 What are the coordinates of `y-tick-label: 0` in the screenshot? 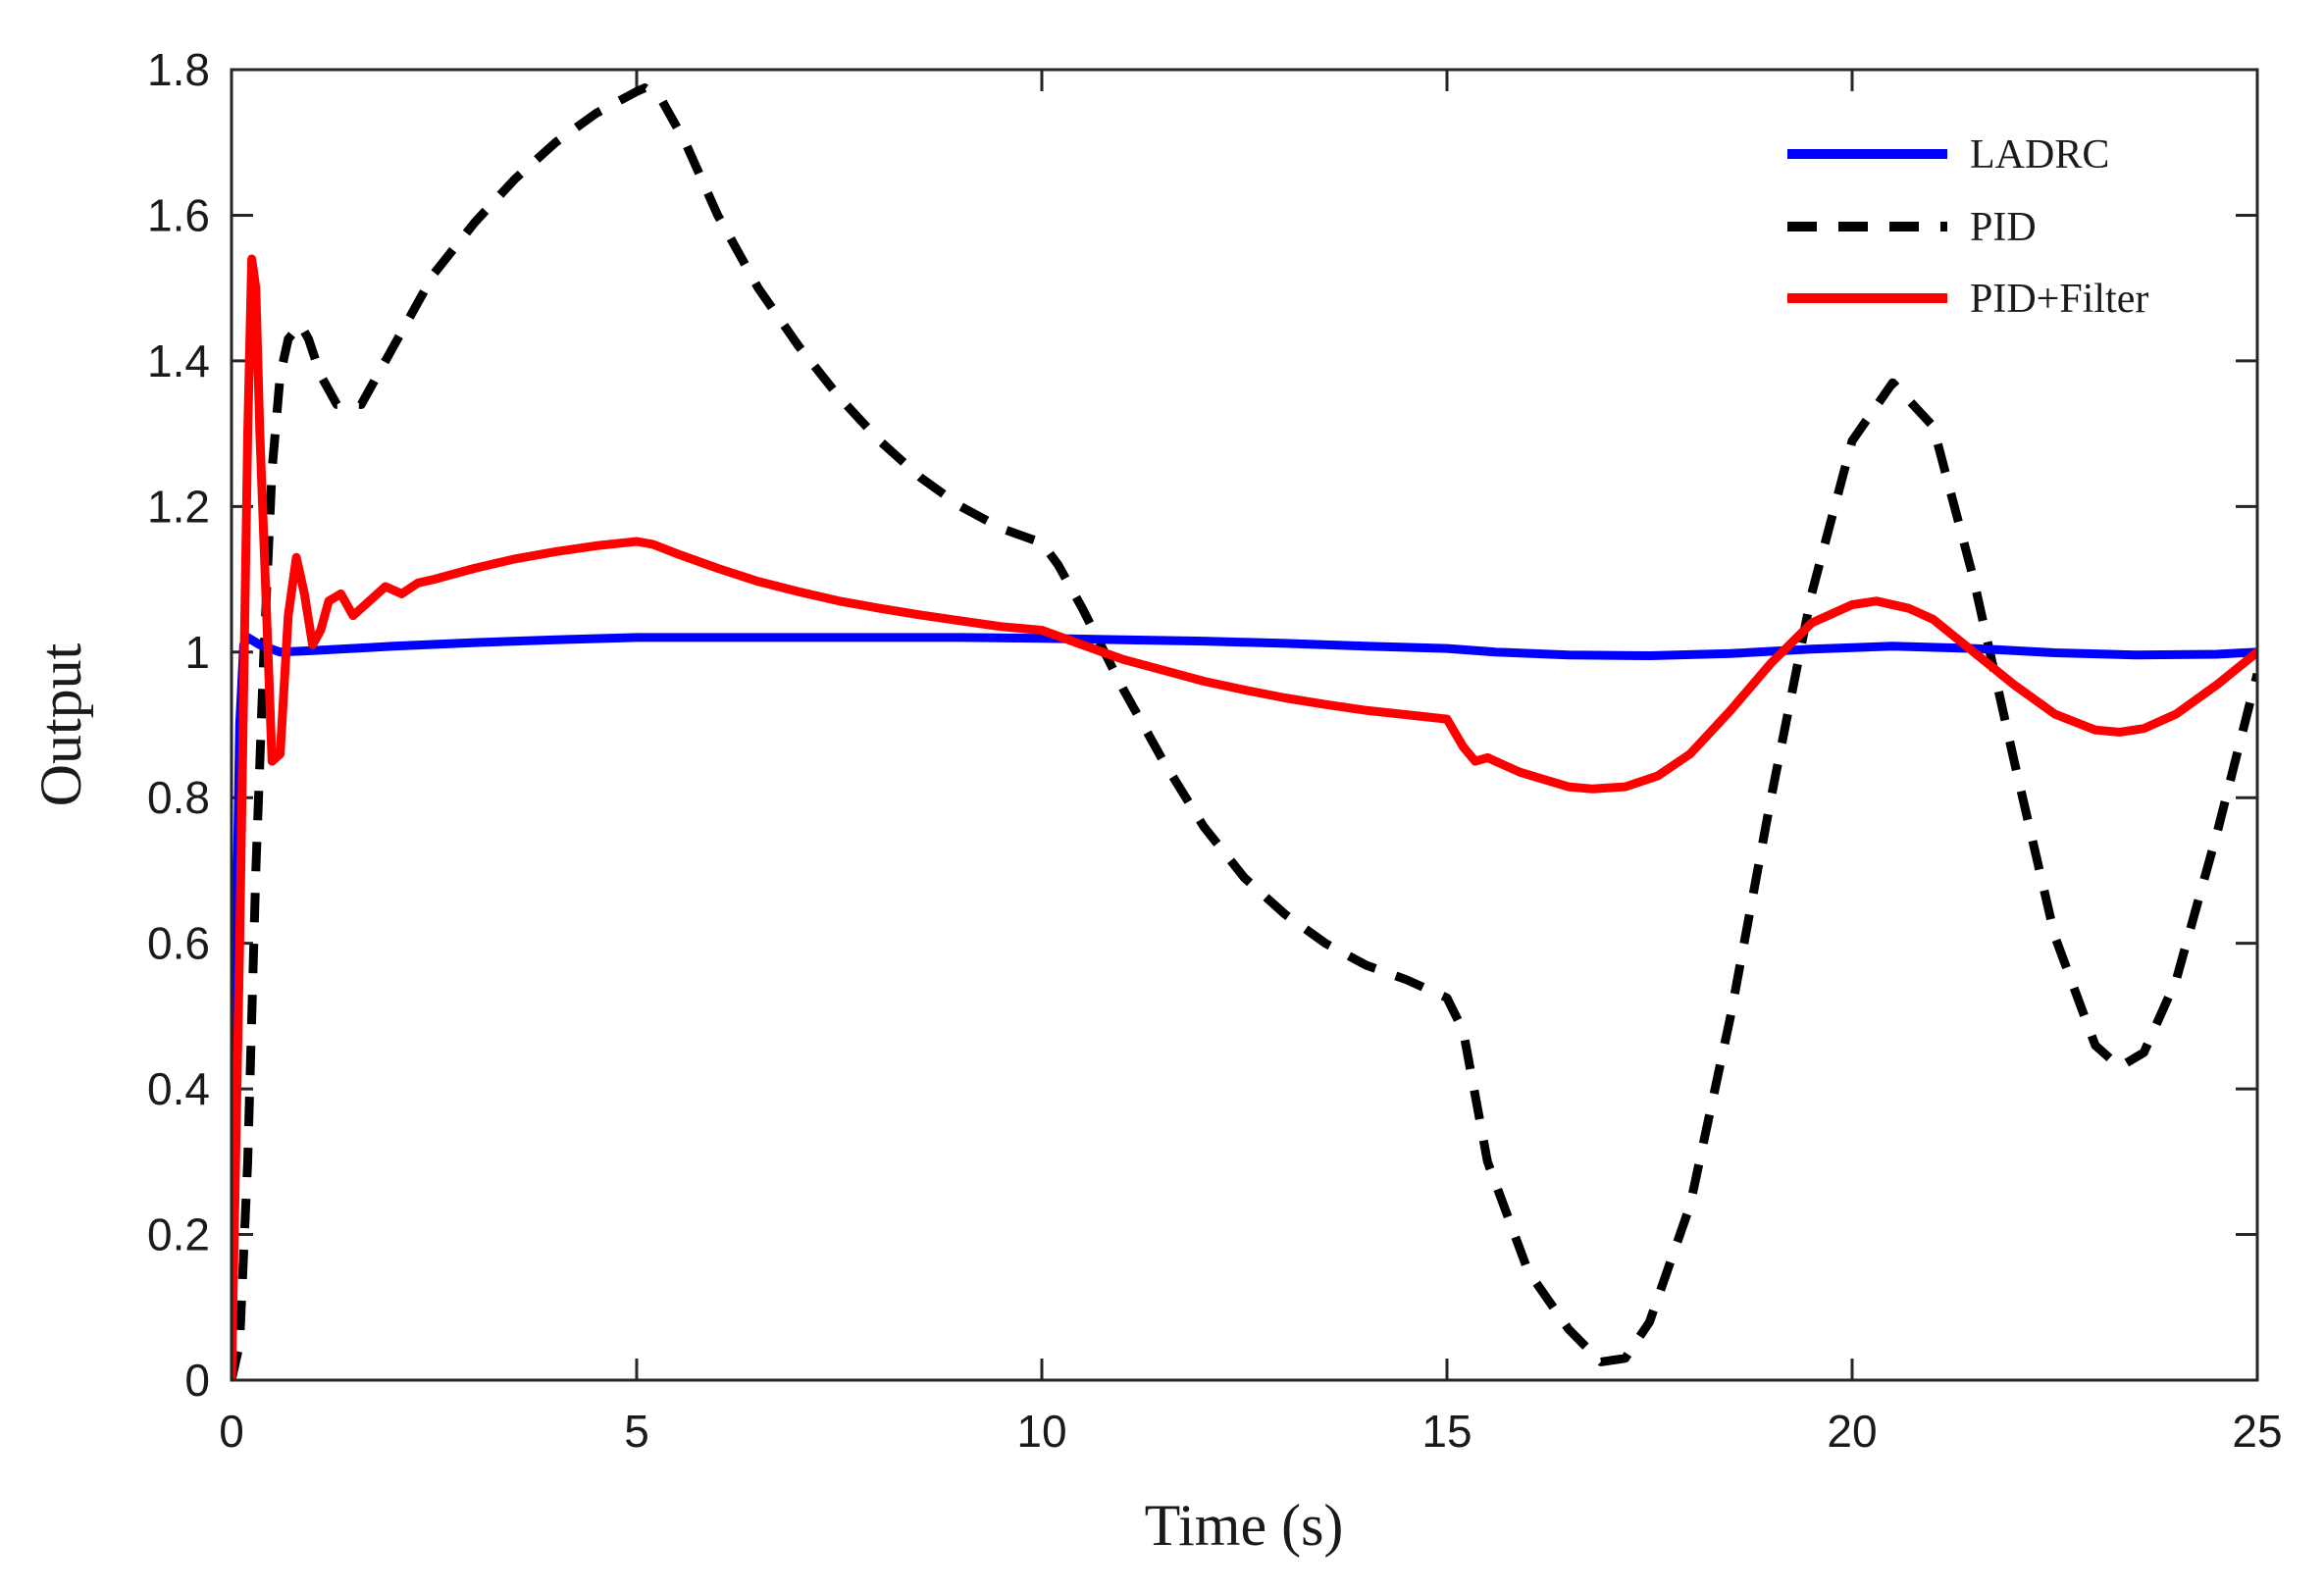 It's located at (197, 1381).